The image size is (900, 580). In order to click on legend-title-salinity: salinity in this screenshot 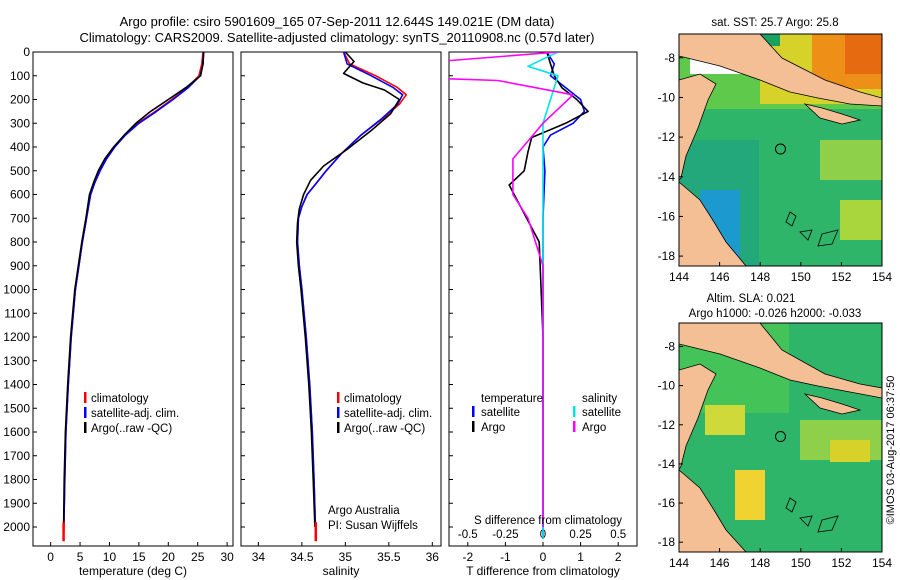, I will do `click(599, 399)`.